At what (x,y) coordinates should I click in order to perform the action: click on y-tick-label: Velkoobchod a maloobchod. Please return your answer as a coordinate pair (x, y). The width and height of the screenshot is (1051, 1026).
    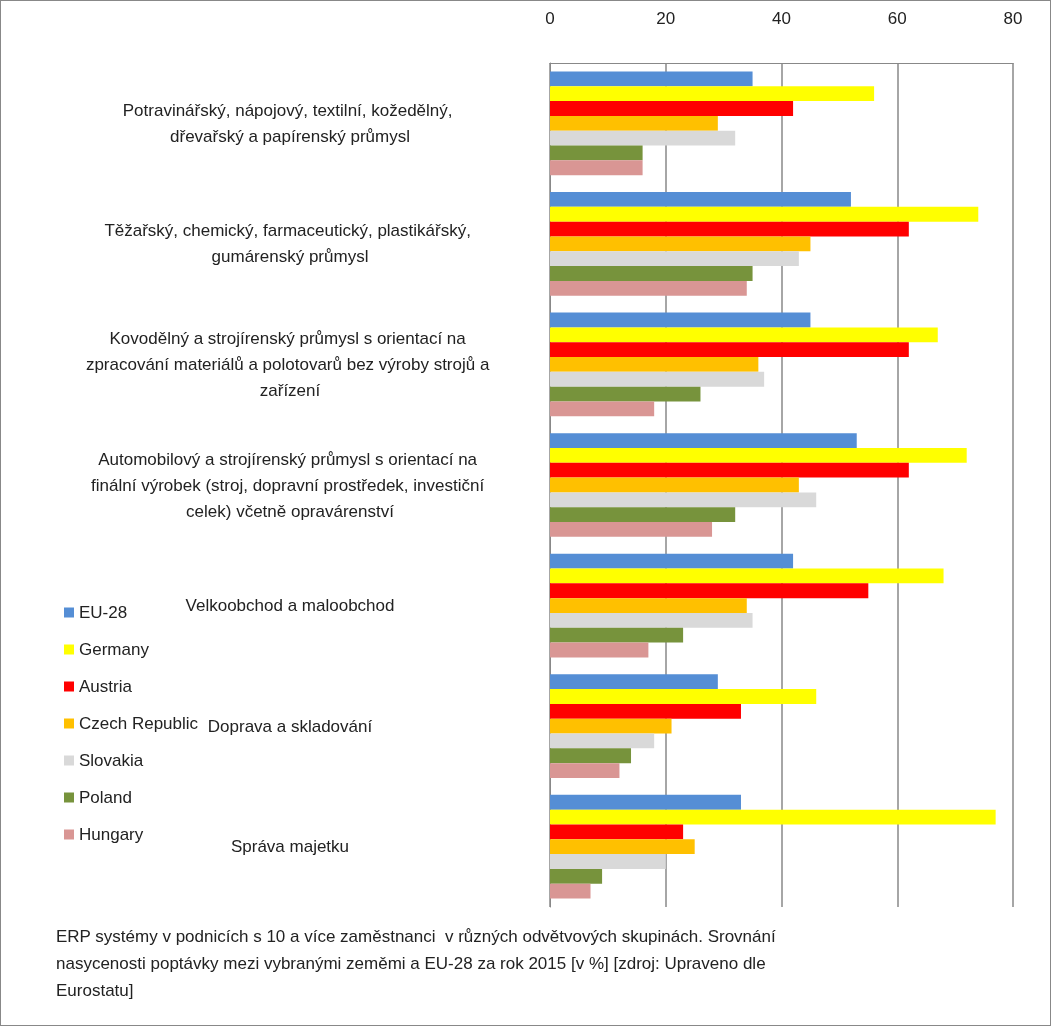
    Looking at the image, I should click on (290, 606).